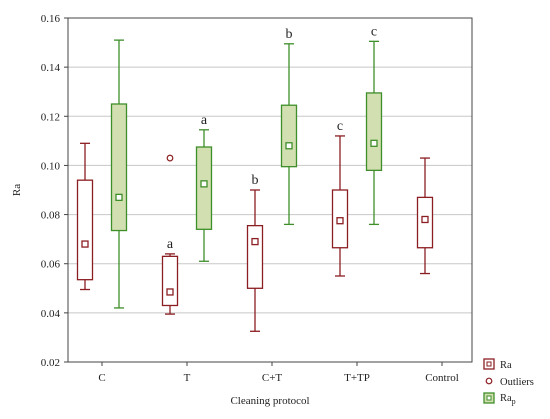  I want to click on legend-rap-label-subscript: p, so click(514, 401).